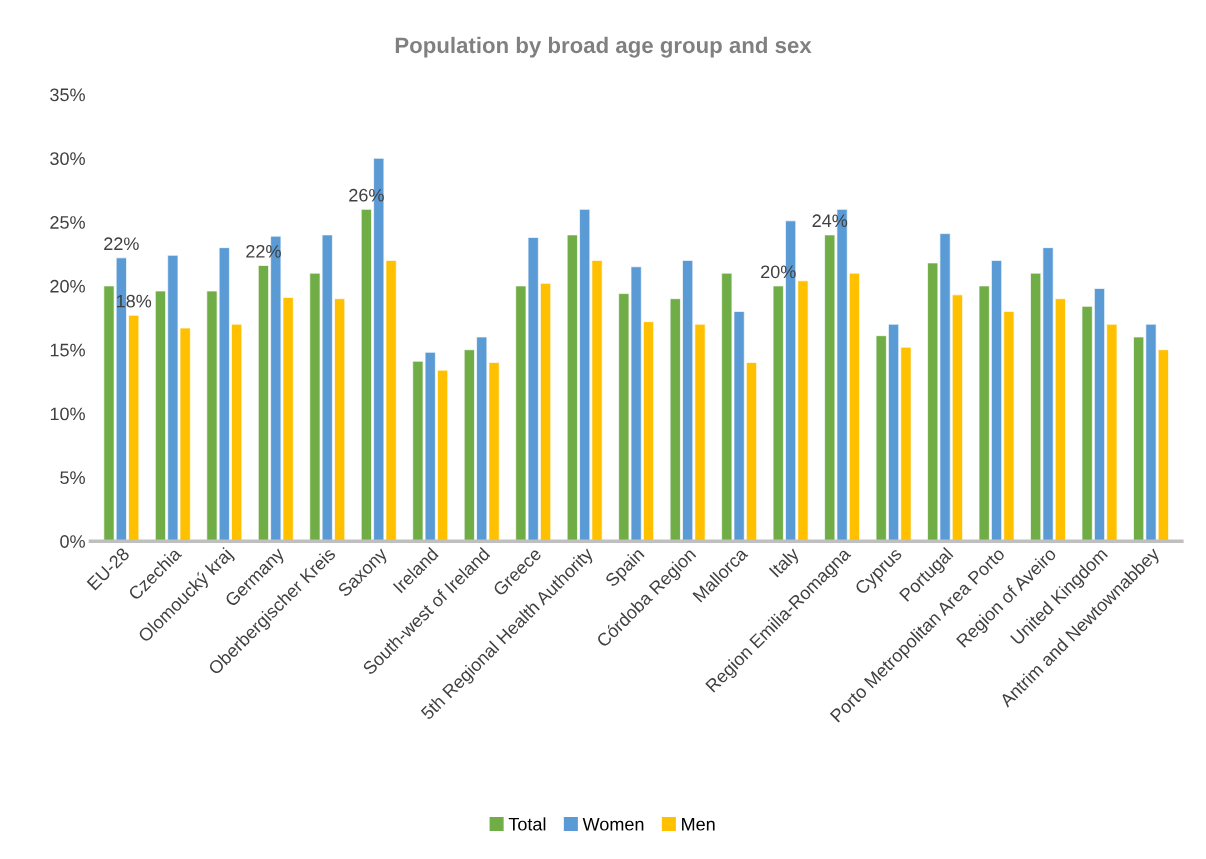 Image resolution: width=1206 pixels, height=859 pixels. What do you see at coordinates (72, 478) in the screenshot?
I see `y-tick-label: 5%` at bounding box center [72, 478].